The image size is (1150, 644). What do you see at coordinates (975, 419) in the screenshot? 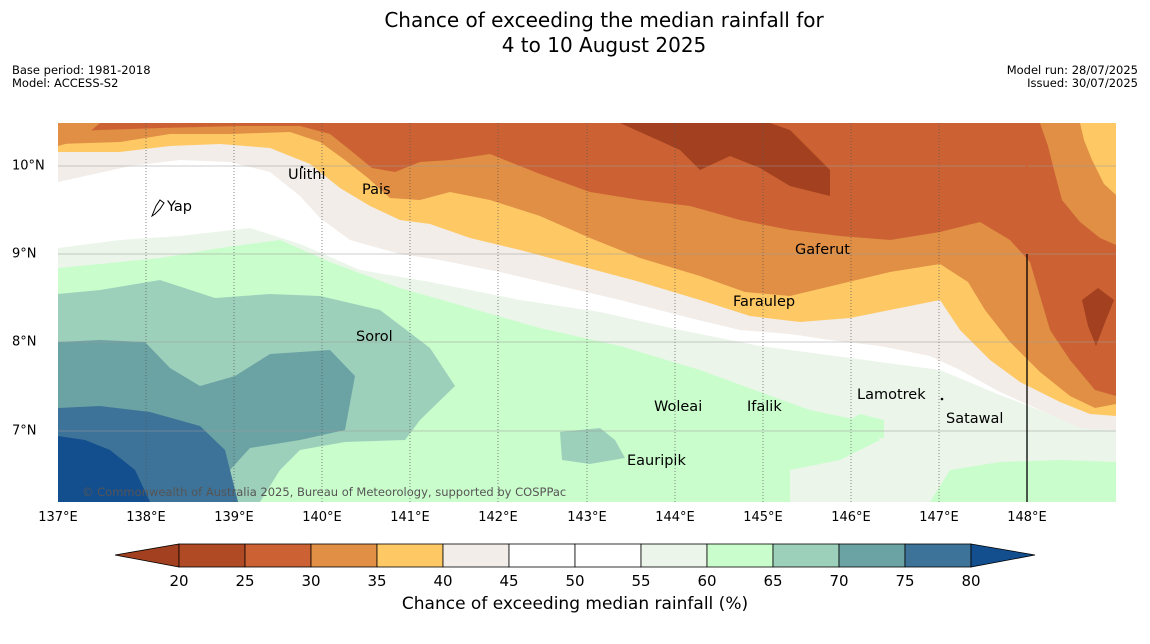
I see `place-label-satawal: Satawal` at bounding box center [975, 419].